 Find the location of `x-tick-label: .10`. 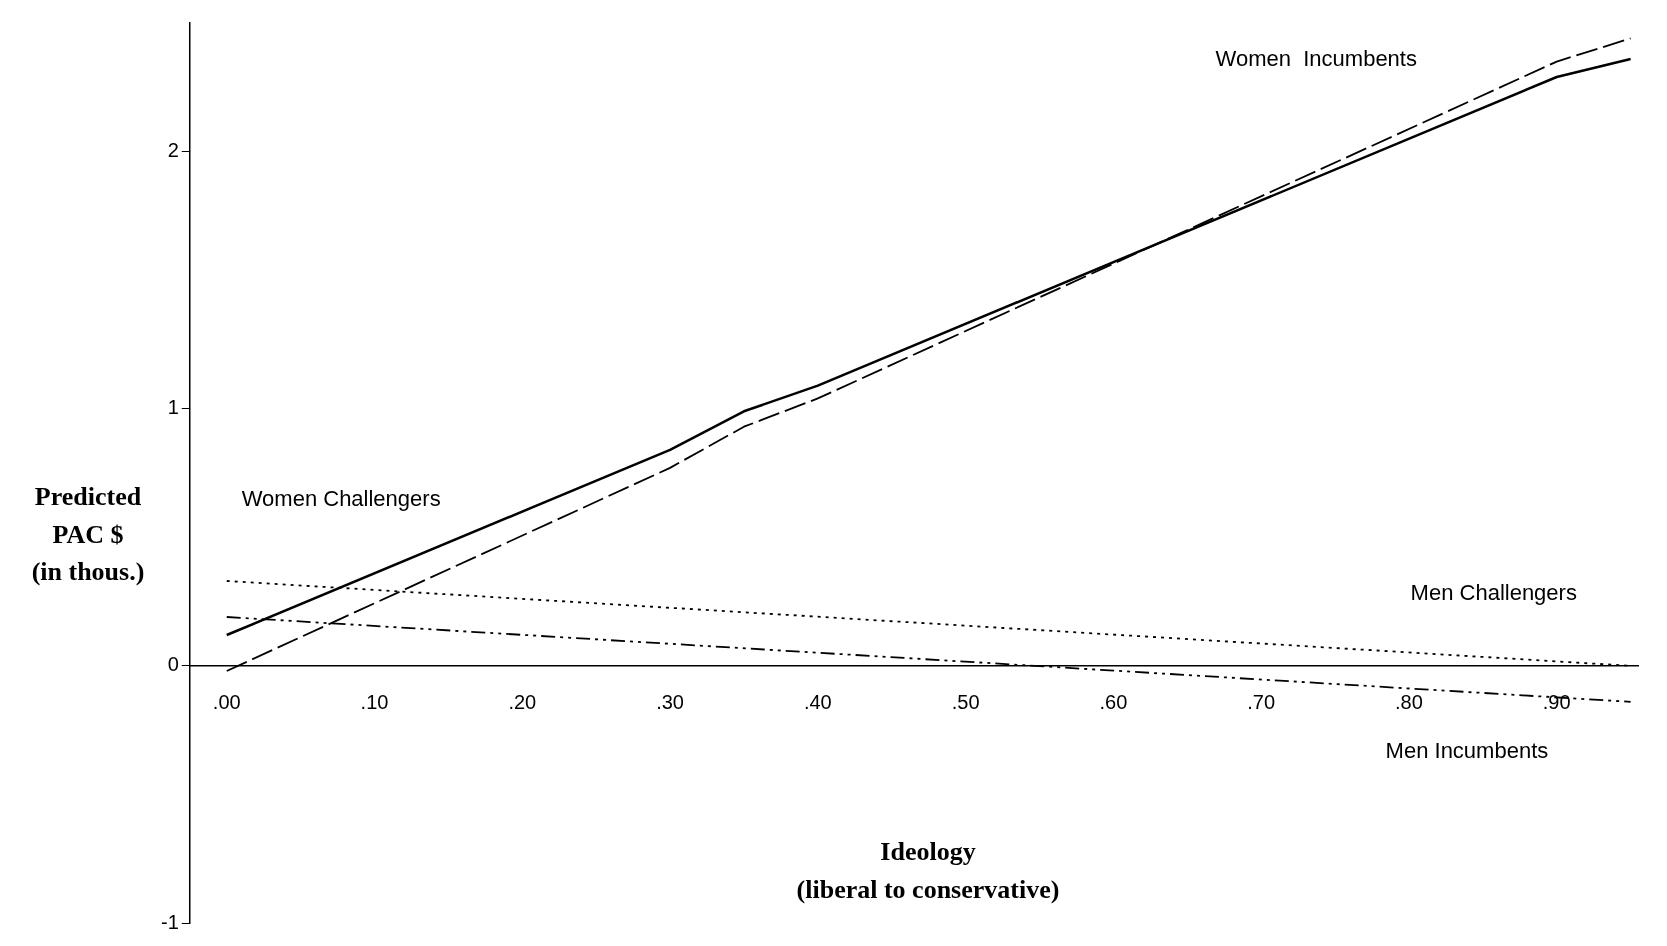

x-tick-label: .10 is located at coordinates (374, 702).